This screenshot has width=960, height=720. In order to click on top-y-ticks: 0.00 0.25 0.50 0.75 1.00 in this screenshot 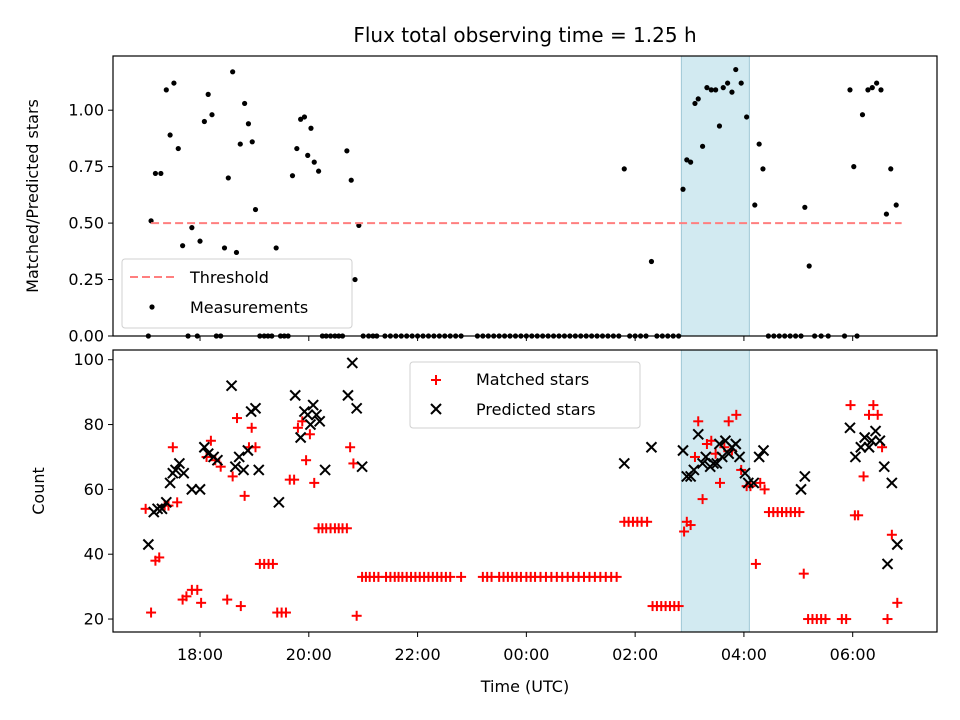, I will do `click(90, 223)`.